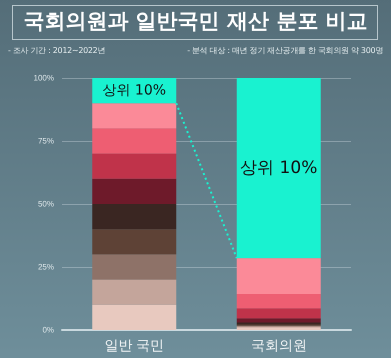 The image size is (391, 358). What do you see at coordinates (46, 204) in the screenshot?
I see `y-tick-label: 50%` at bounding box center [46, 204].